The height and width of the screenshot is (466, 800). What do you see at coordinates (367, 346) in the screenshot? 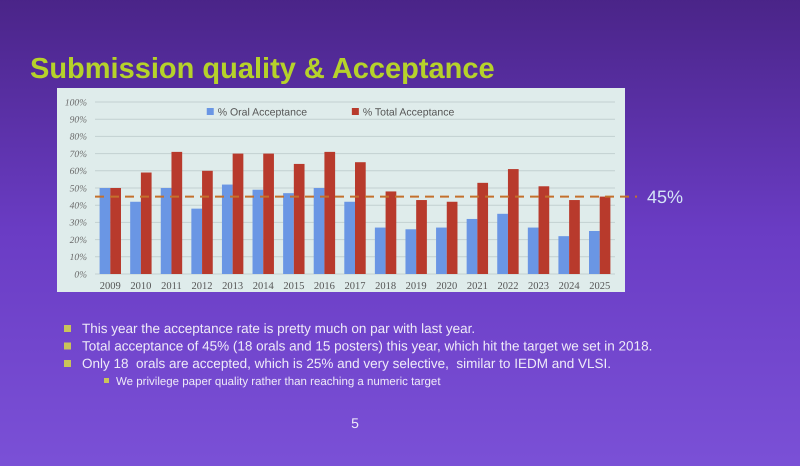
I see `text: Total acceptance of 45% (18 orals and 15 posters) this year, which hit the target we set in 2018.` at bounding box center [367, 346].